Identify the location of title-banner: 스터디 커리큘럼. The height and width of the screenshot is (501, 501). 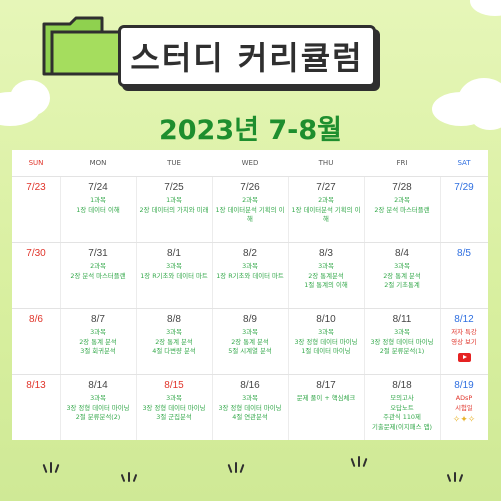
(247, 56).